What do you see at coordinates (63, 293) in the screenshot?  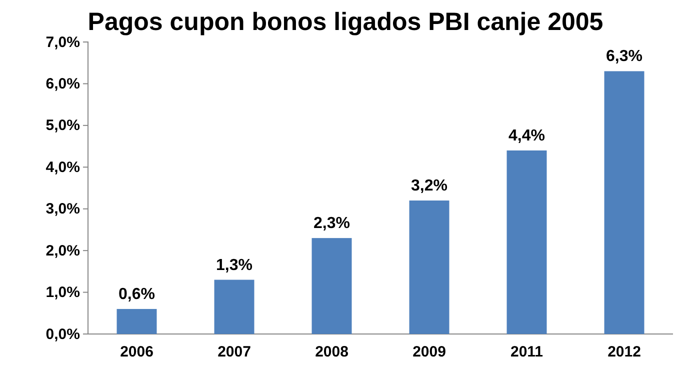 I see `y-tick-label: 1,0%` at bounding box center [63, 293].